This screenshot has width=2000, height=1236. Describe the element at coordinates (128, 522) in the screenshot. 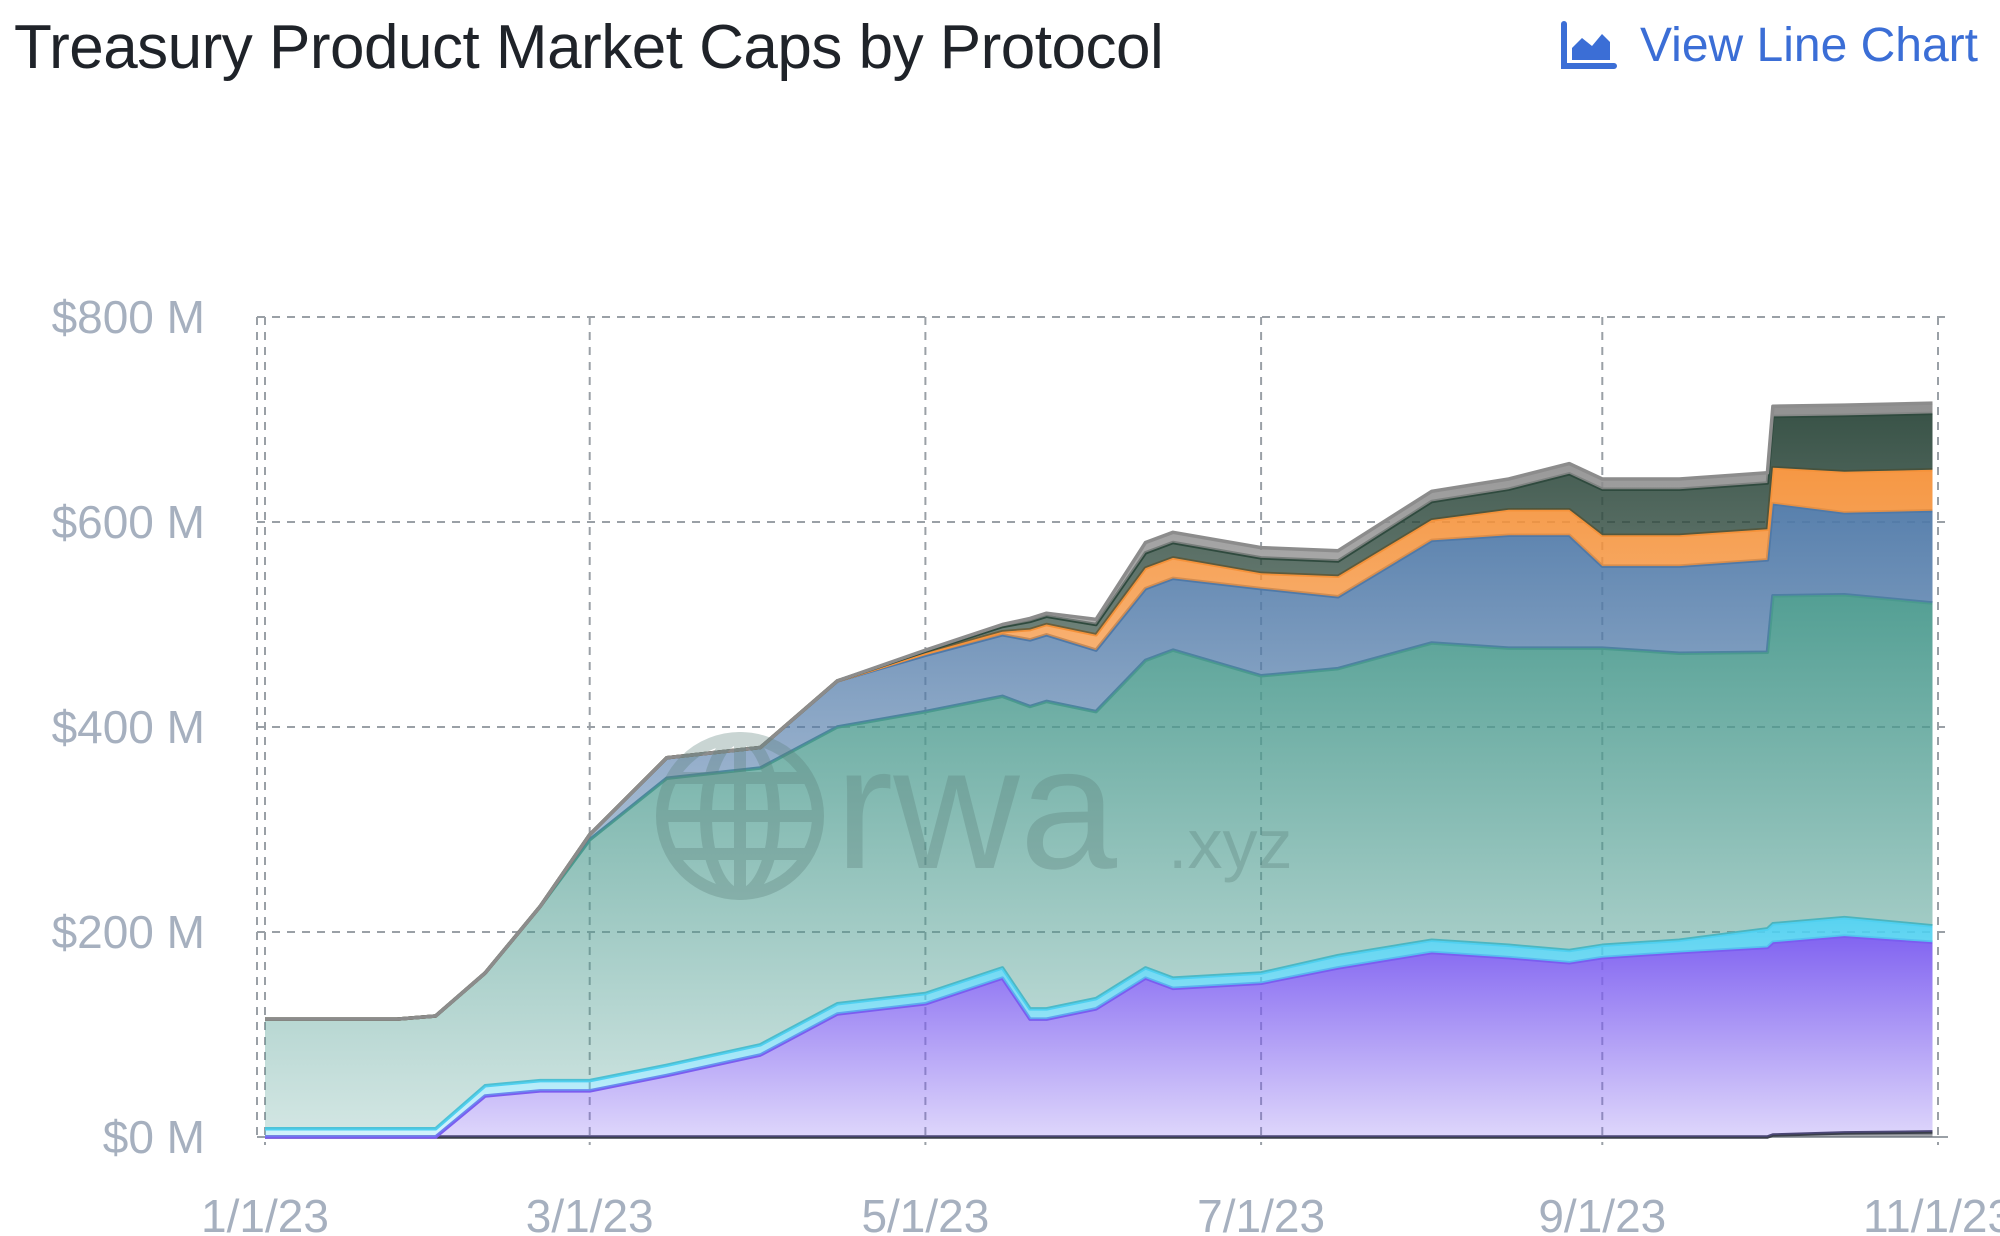

I see `y-tick-label: $600 M` at that location.